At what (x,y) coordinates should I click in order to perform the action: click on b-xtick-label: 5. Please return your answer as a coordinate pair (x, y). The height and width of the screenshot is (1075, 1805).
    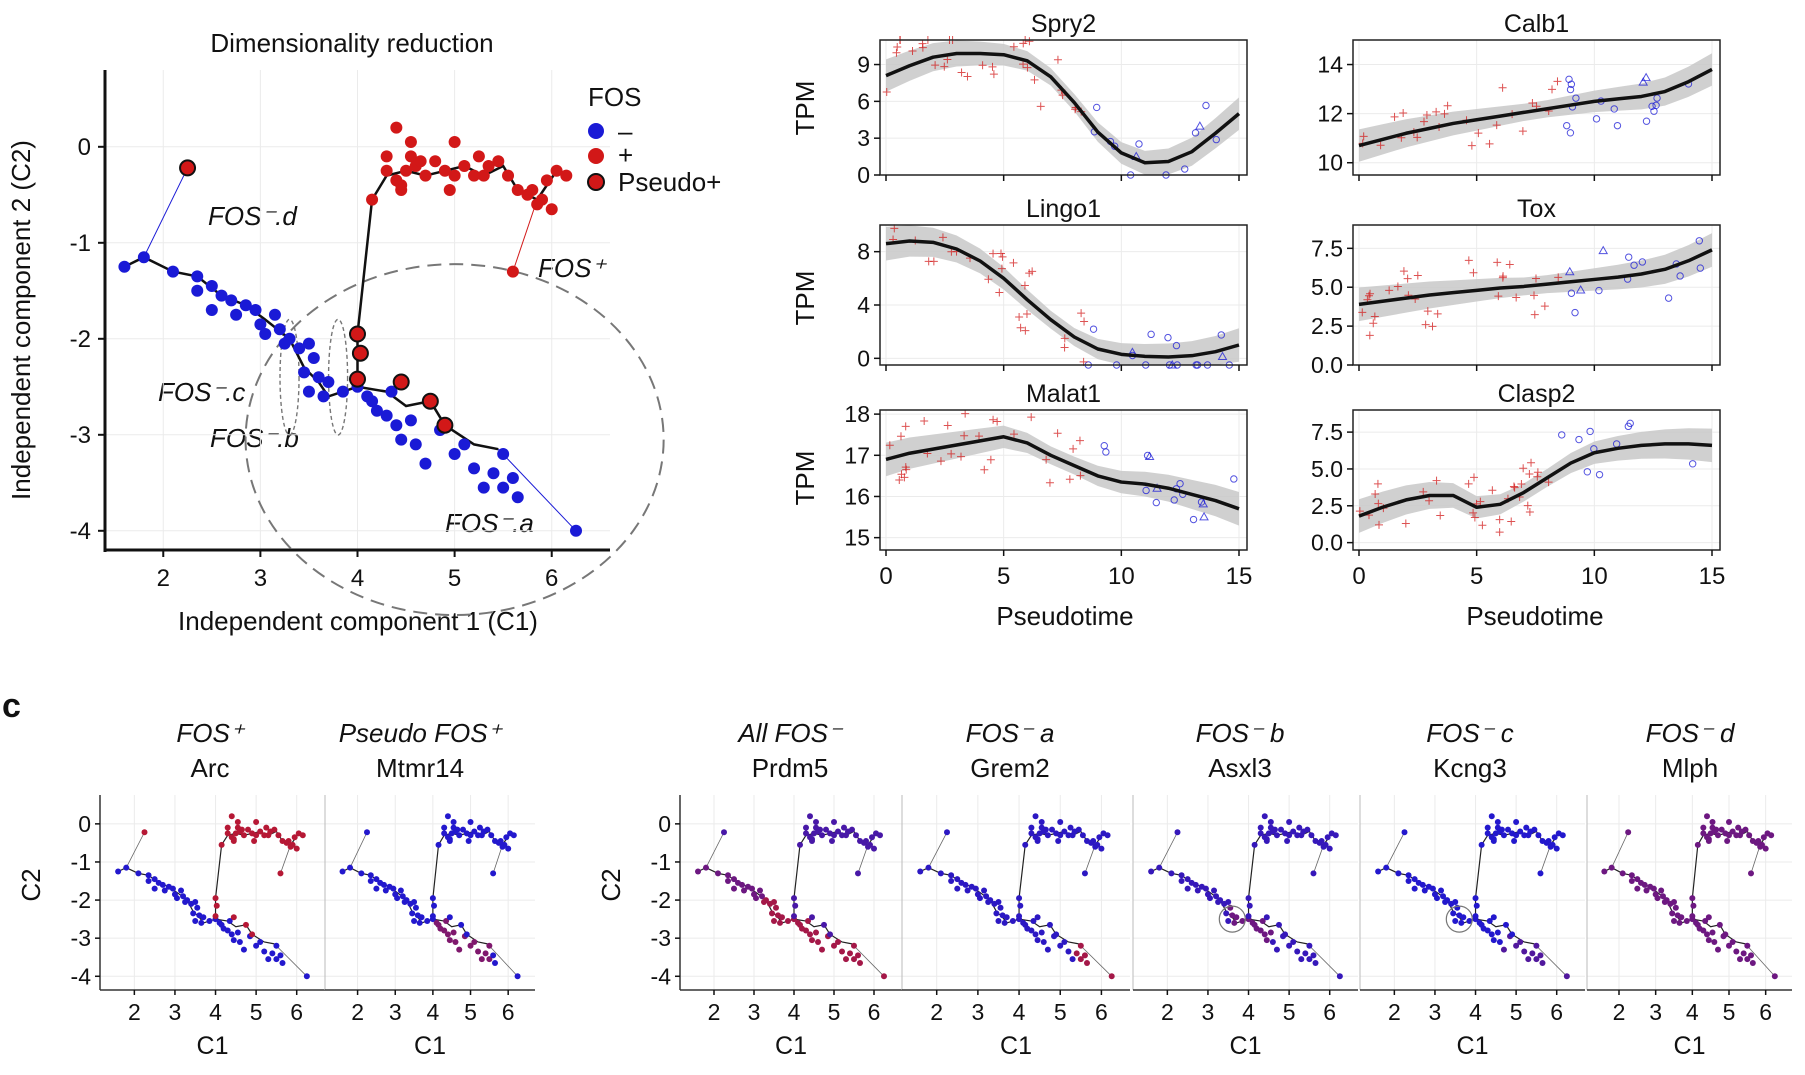
    Looking at the image, I should click on (1003, 576).